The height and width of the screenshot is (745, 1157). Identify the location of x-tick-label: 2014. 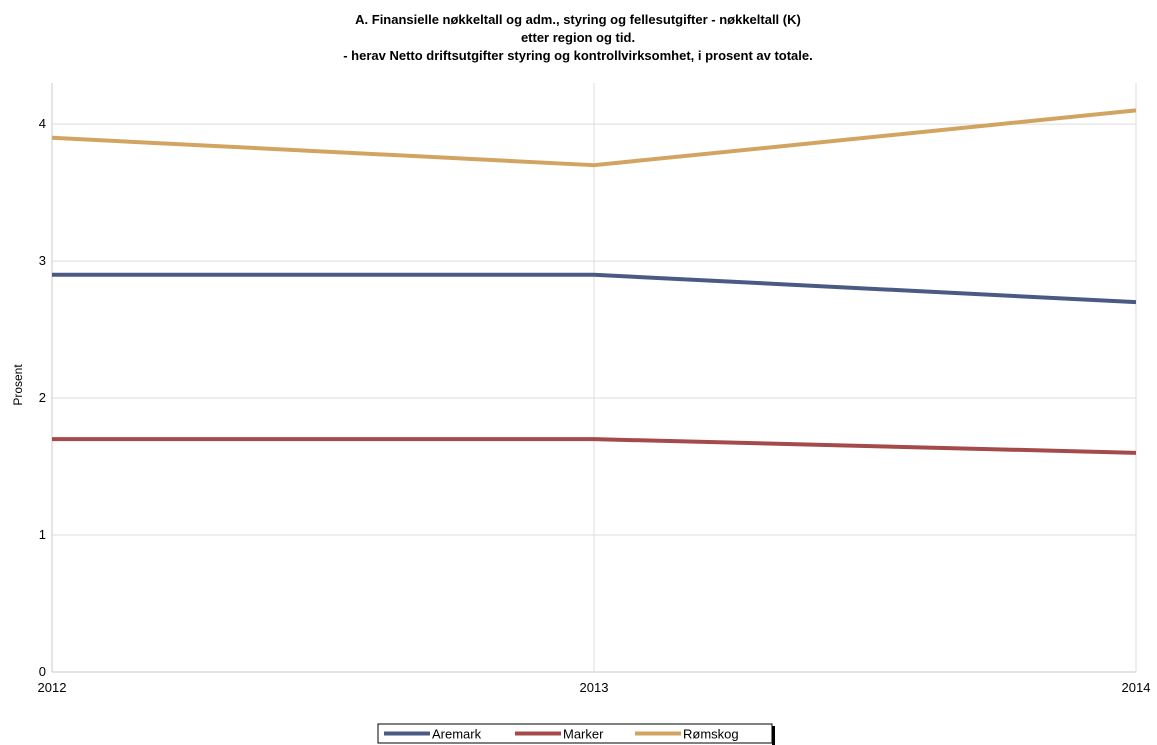
(1136, 687).